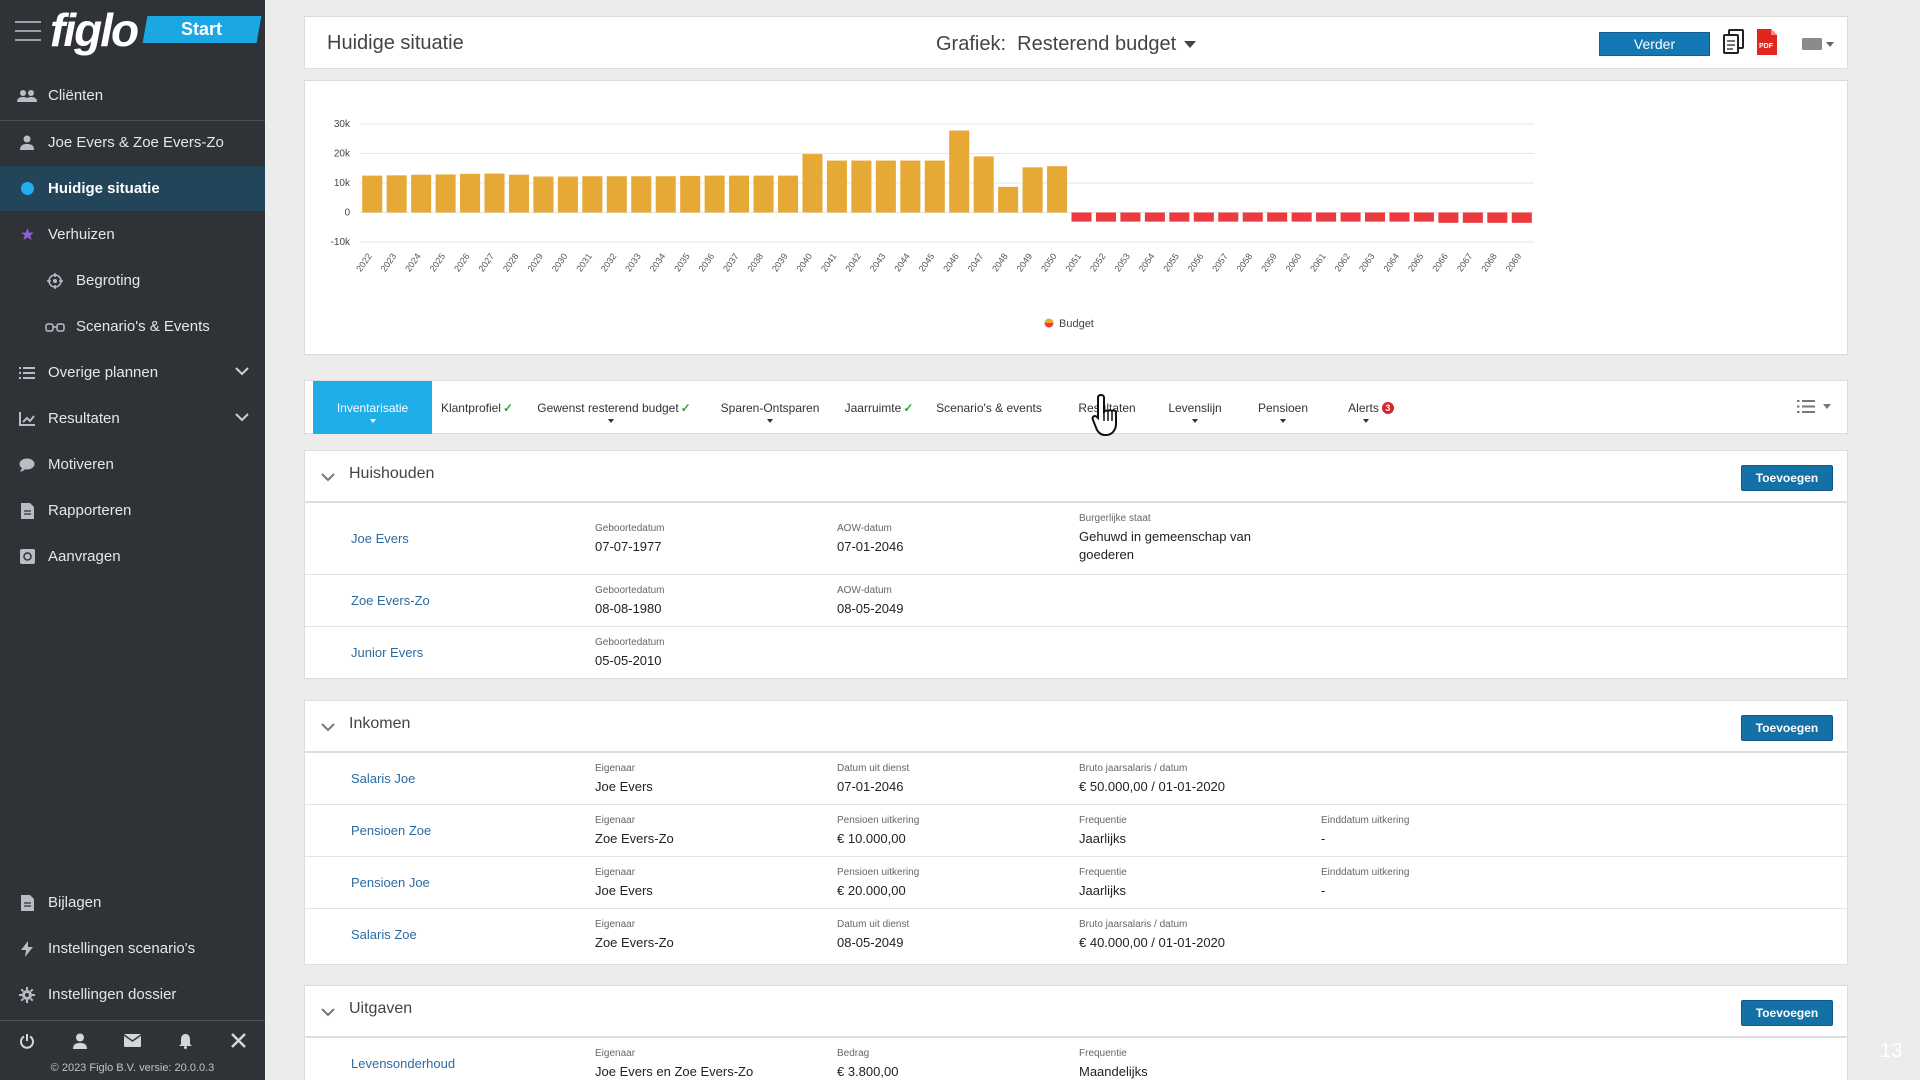 This screenshot has height=1080, width=1920. What do you see at coordinates (1371, 407) in the screenshot?
I see `tab-alerts: Alerts 3` at bounding box center [1371, 407].